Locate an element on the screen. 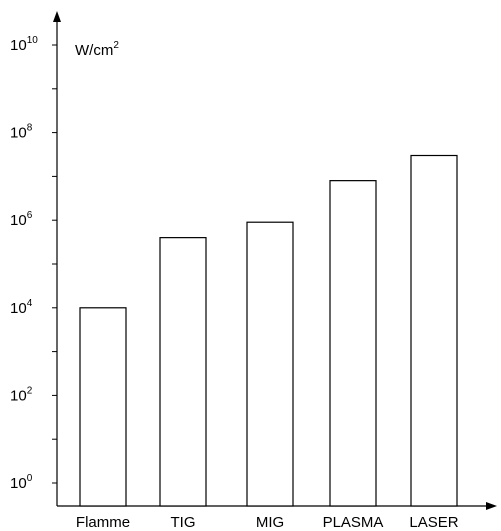 This screenshot has height=531, width=501. y-axis-arrow is located at coordinates (57, 16).